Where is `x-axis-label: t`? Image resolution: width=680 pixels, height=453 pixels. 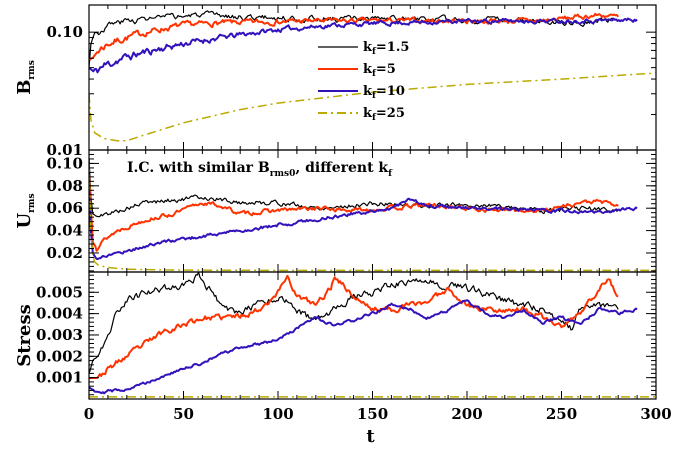
x-axis-label: t is located at coordinates (370, 436).